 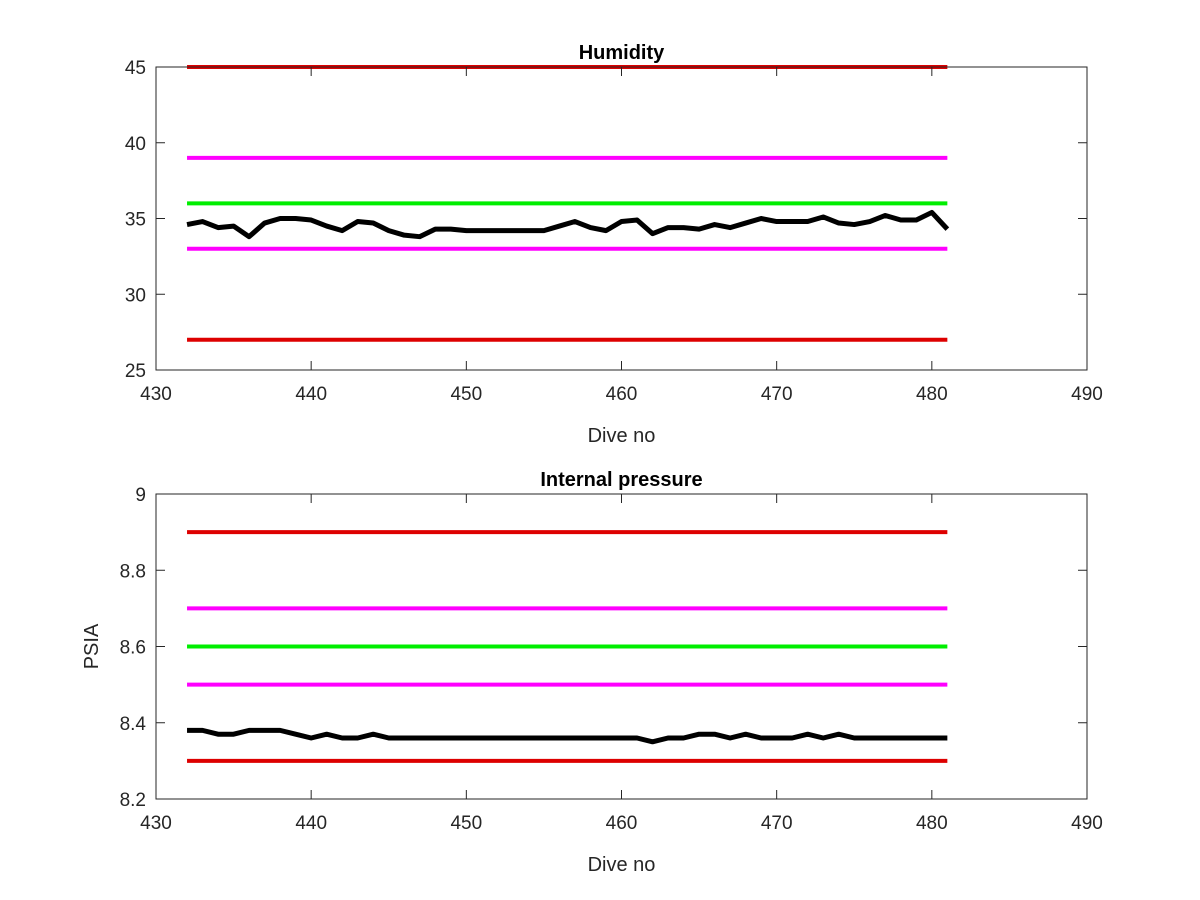 I want to click on chart2-xtick-label: 470, so click(x=777, y=823).